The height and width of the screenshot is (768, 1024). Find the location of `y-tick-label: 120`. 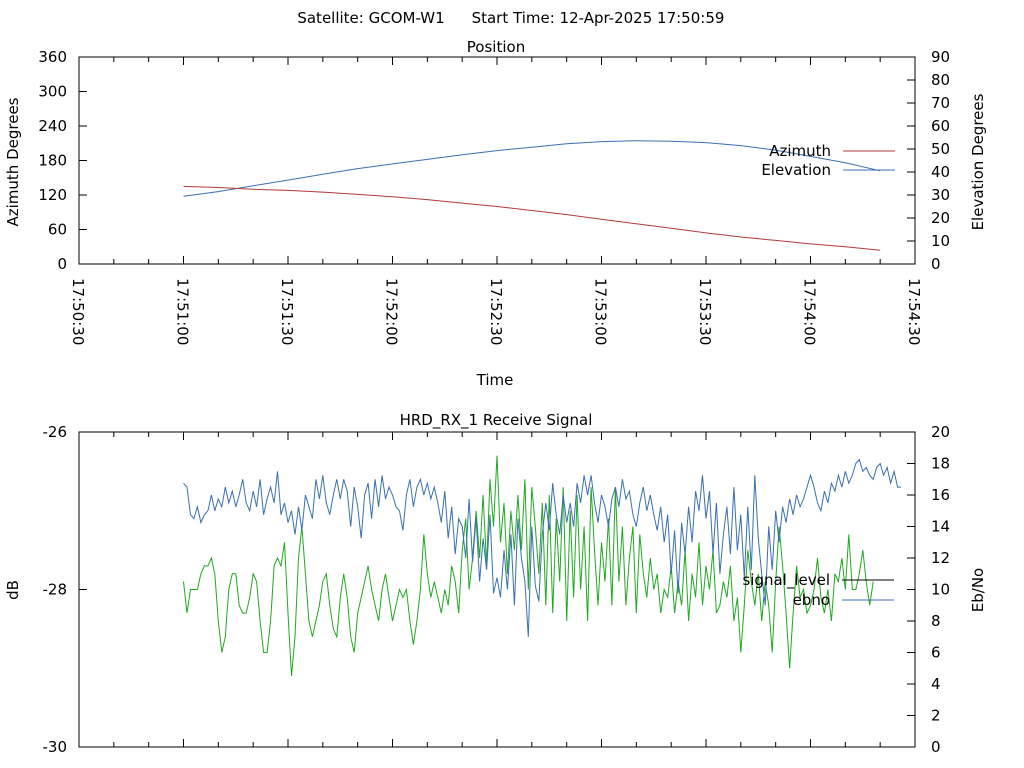

y-tick-label: 120 is located at coordinates (52, 195).